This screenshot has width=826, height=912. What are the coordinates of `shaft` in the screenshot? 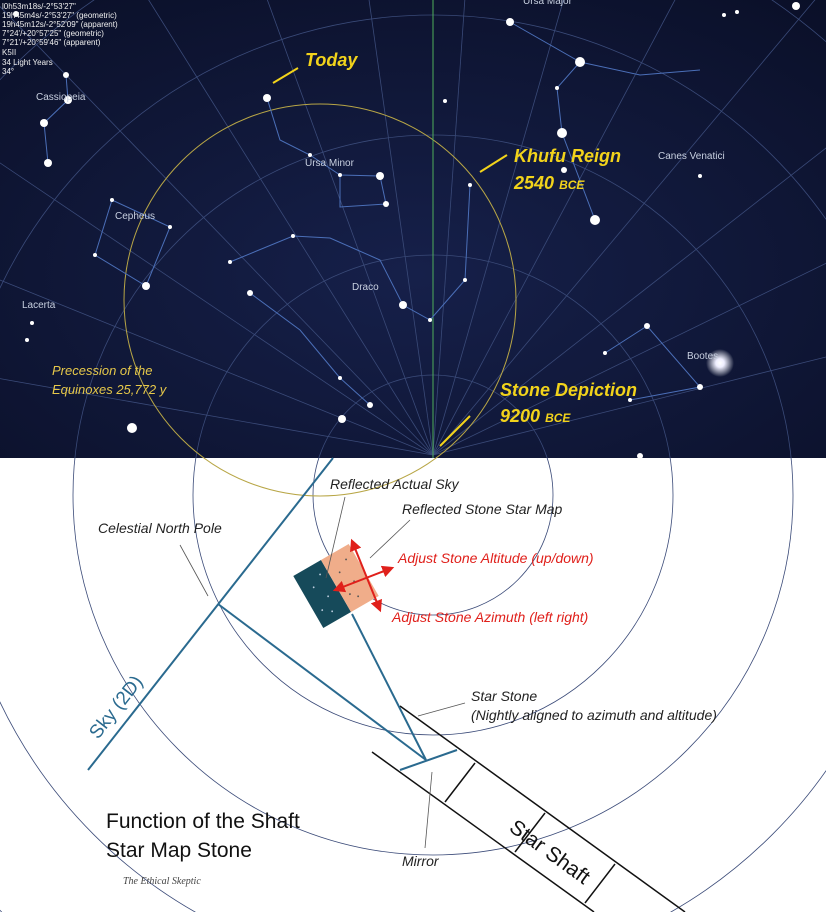 It's located at (528, 808).